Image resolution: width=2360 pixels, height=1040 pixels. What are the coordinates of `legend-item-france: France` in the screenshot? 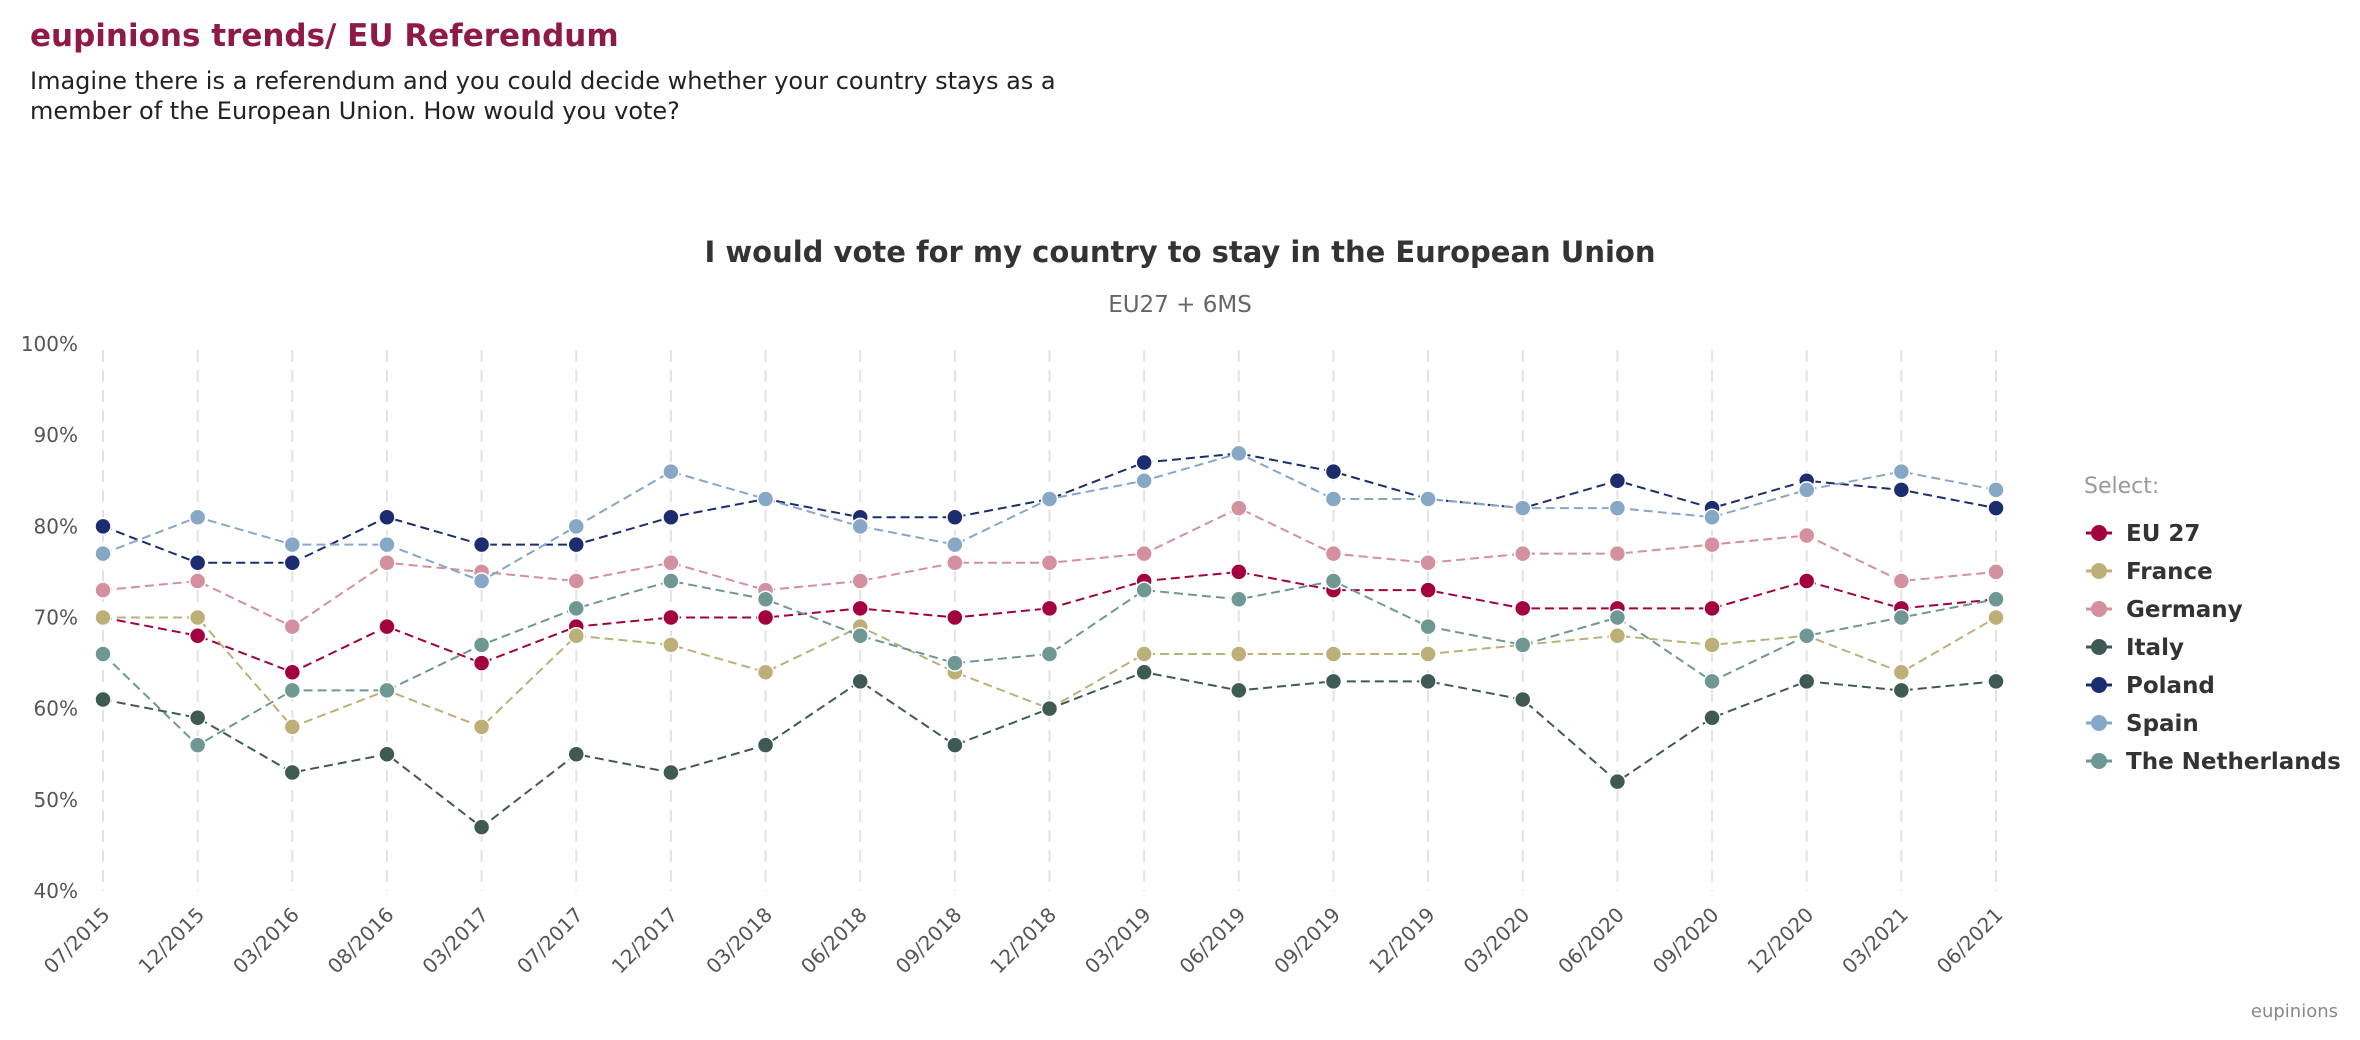 It's located at (2149, 572).